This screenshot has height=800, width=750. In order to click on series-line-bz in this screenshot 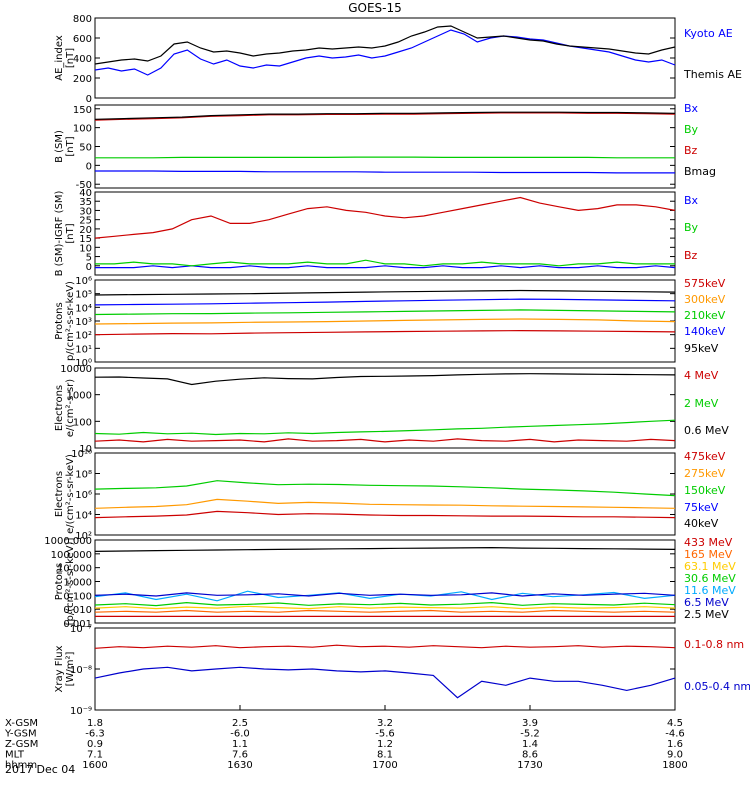, I will do `click(385, 217)`.